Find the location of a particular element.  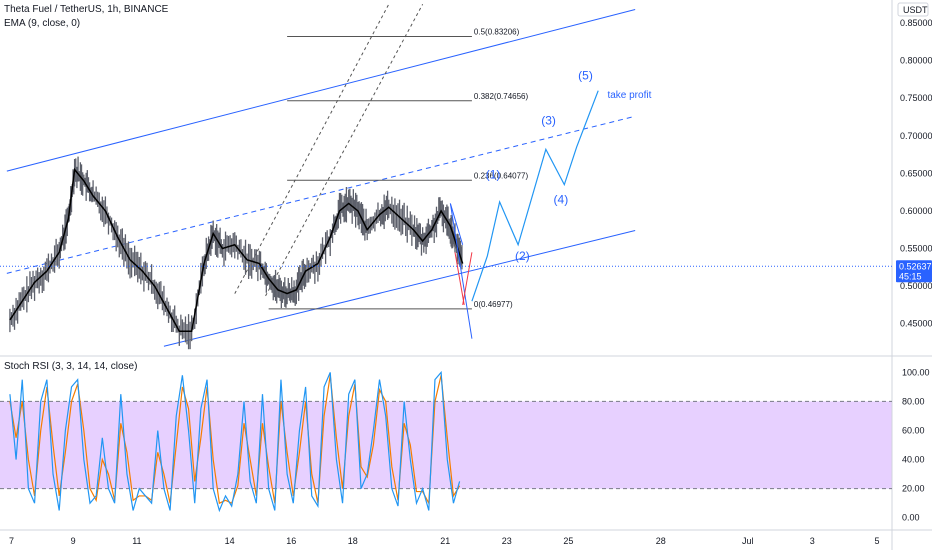

price-tick-label: 0.60000 is located at coordinates (916, 211).